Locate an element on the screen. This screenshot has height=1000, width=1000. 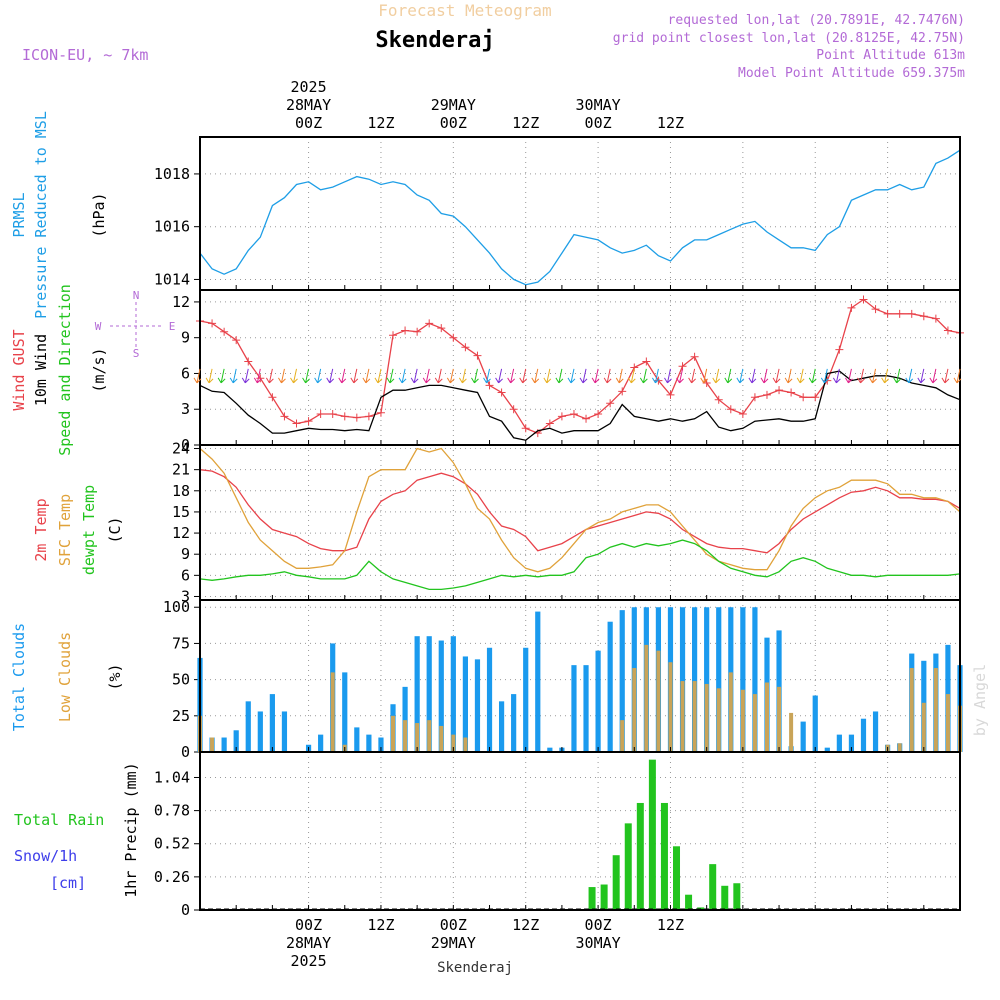
requested-coords: requested lon,lat (20.7891E, 42.7476N) is located at coordinates (816, 20).